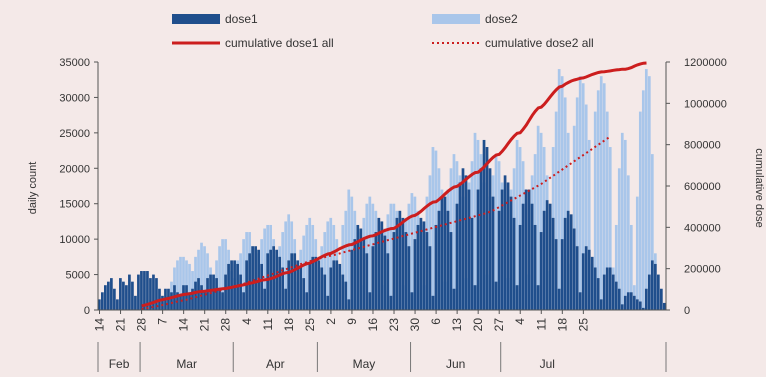  I want to click on x-tick-label: 13, so click(457, 325).